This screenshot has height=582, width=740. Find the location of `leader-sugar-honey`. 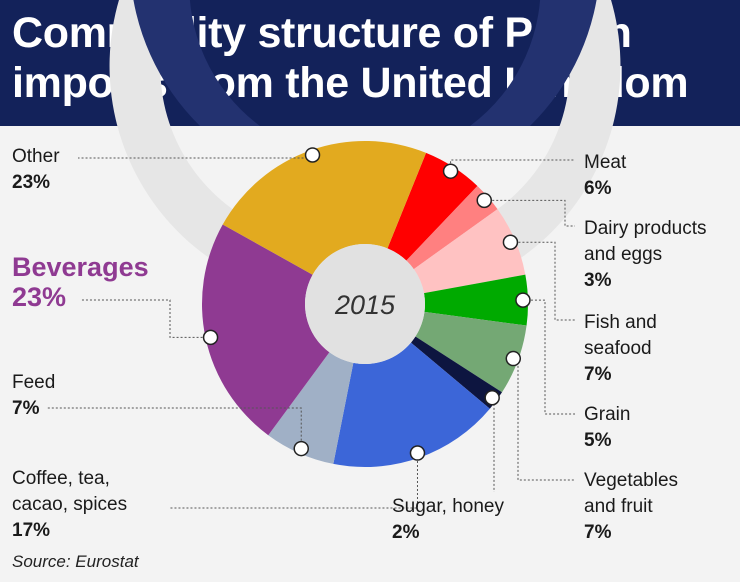

leader-sugar-honey is located at coordinates (493, 444).